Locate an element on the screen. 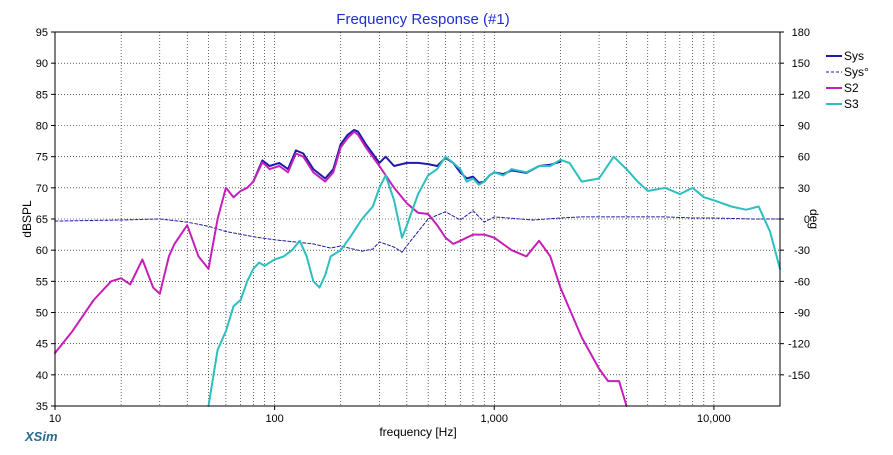  x-axis-label: frequency [Hz] is located at coordinates (417, 432).